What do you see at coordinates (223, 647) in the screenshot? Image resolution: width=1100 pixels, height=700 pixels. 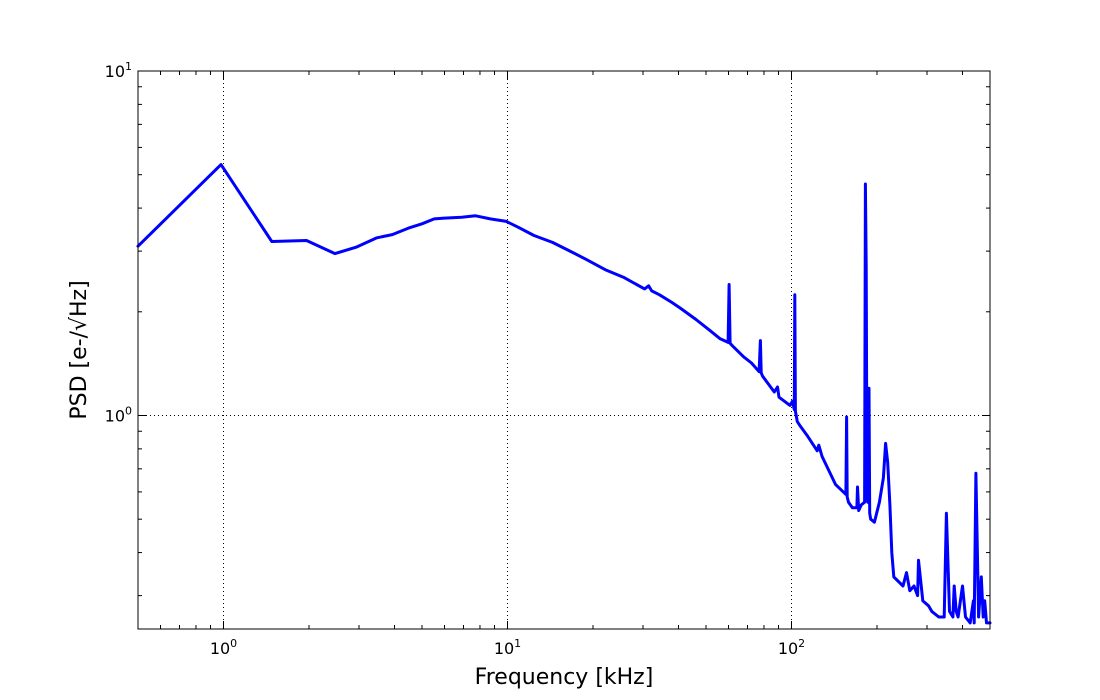 I see `x-tick-label: 10⁰` at bounding box center [223, 647].